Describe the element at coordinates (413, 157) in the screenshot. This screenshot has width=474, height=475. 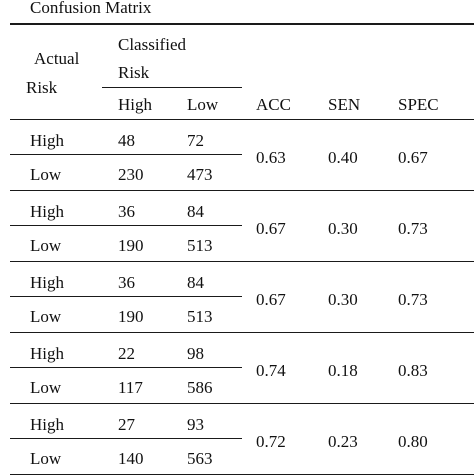
I see `cell-spec: 0.67` at that location.